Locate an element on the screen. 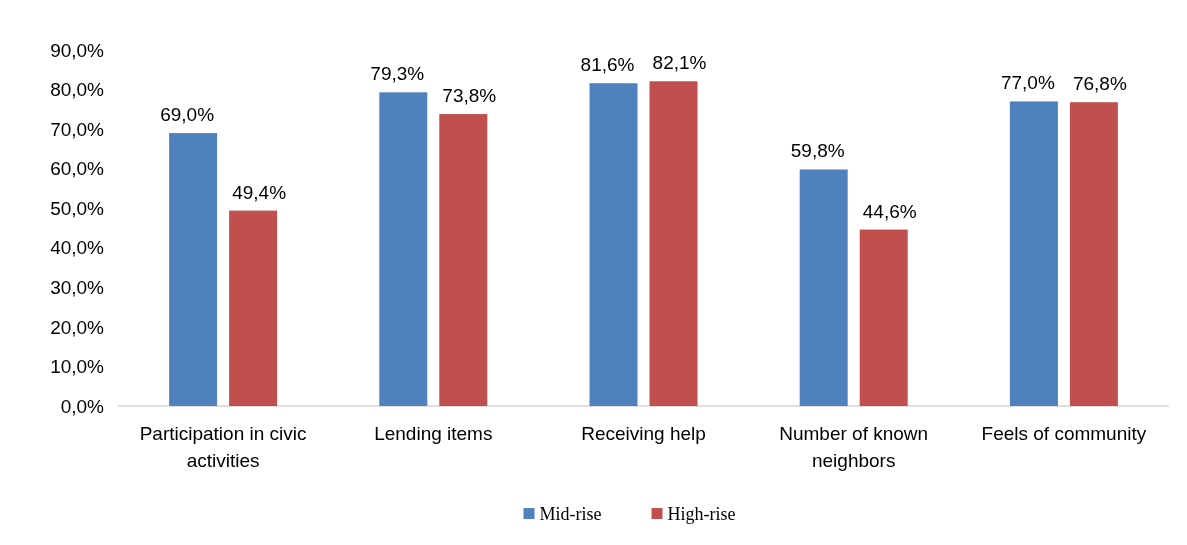  y-tick-label: 30,0% is located at coordinates (77, 287).